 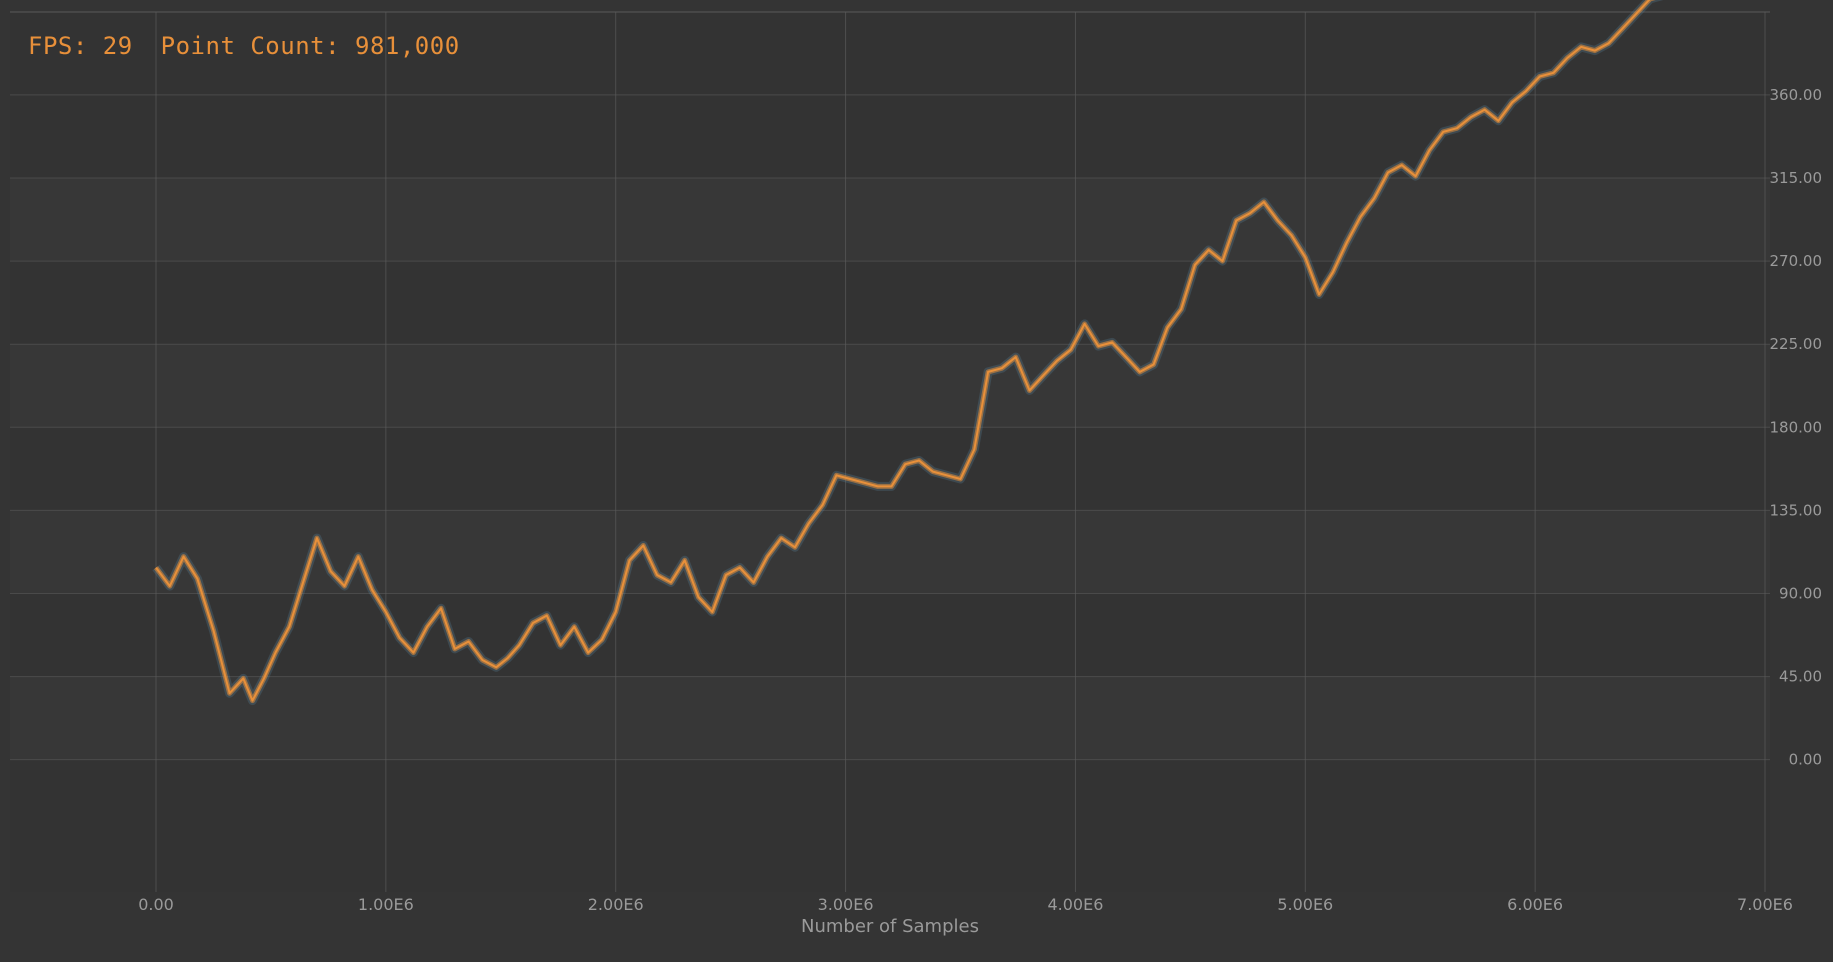 What do you see at coordinates (1765, 904) in the screenshot?
I see `x-tick-label: 7.00E6` at bounding box center [1765, 904].